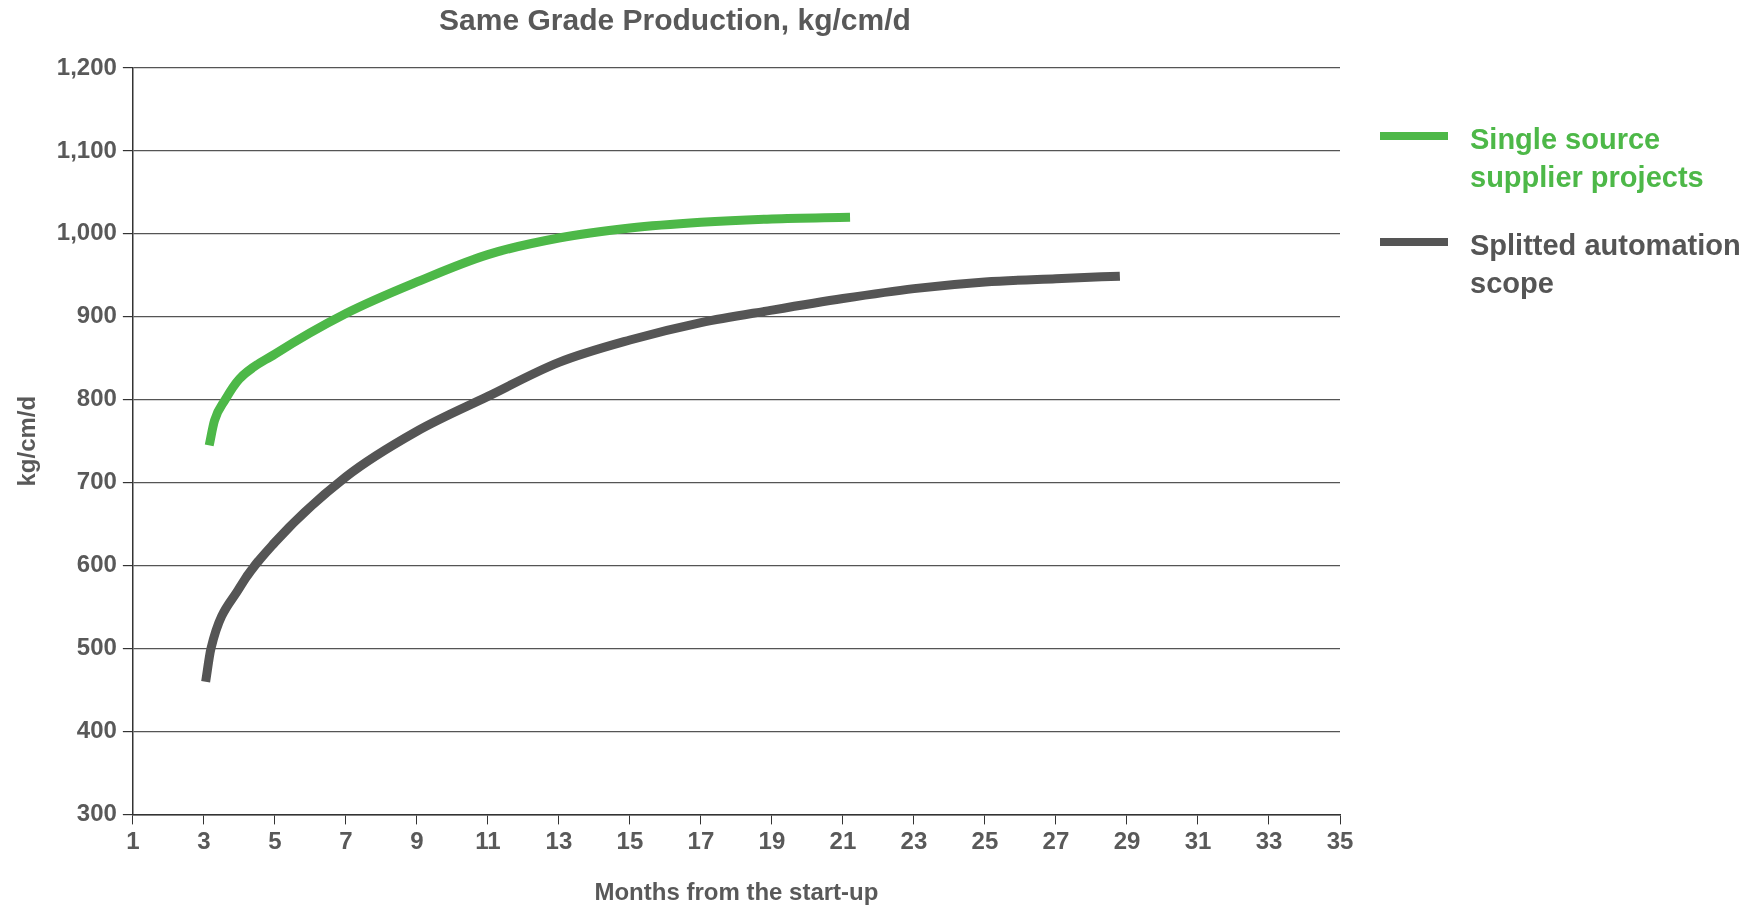 Image resolution: width=1758 pixels, height=917 pixels. What do you see at coordinates (86, 232) in the screenshot?
I see `y-tick-label: 1,000` at bounding box center [86, 232].